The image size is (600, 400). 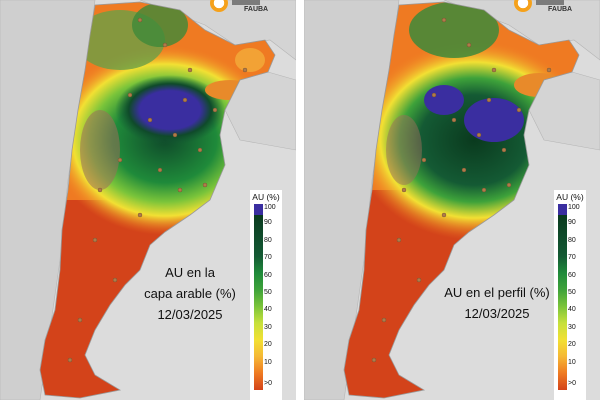 I want to click on annotation-line-2: capa arable (%), so click(x=190, y=293).